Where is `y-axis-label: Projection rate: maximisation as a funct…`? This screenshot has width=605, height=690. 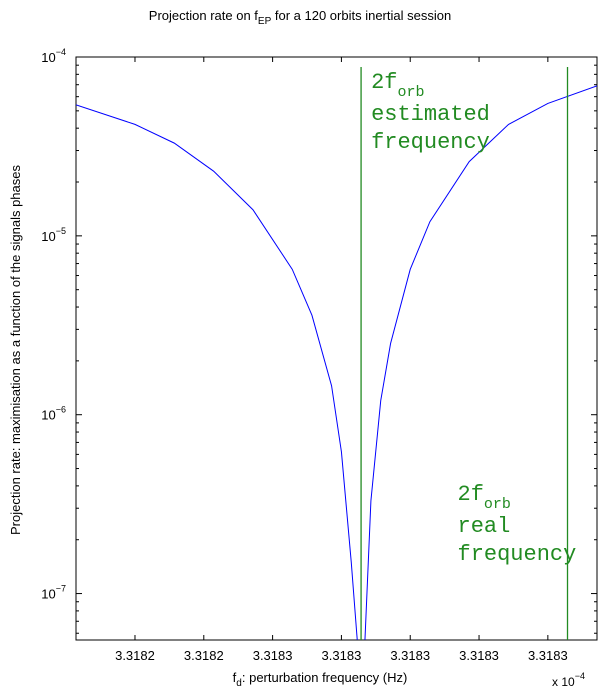 y-axis-label: Projection rate: maximisation as a funct… is located at coordinates (15, 350).